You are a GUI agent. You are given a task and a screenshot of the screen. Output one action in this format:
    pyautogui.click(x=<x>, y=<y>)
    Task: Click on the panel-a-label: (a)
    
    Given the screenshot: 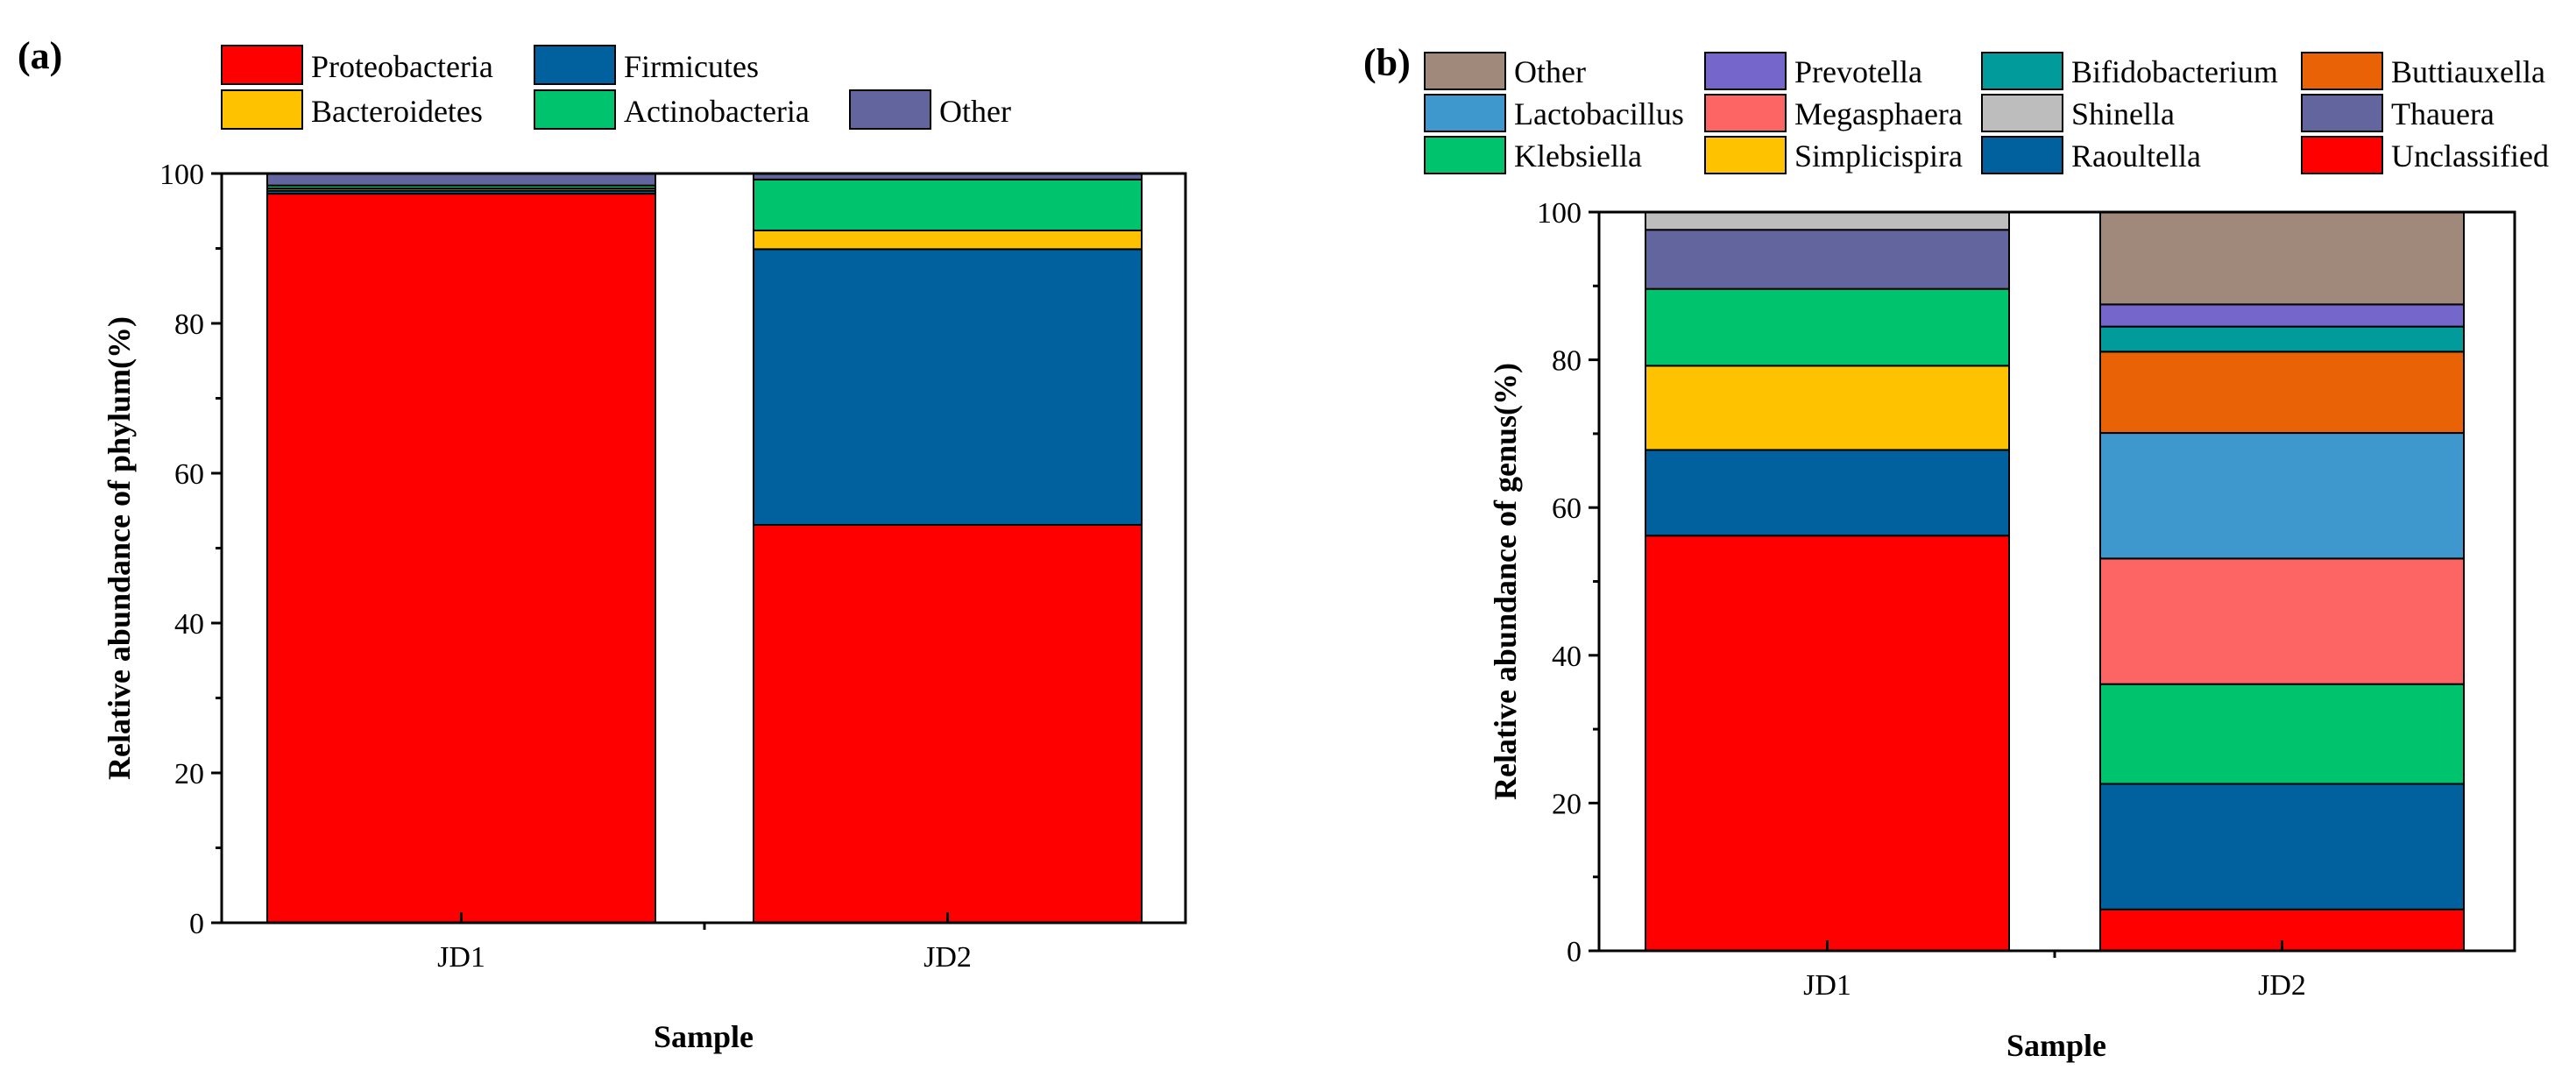 What is the action you would take?
    pyautogui.click(x=40, y=55)
    